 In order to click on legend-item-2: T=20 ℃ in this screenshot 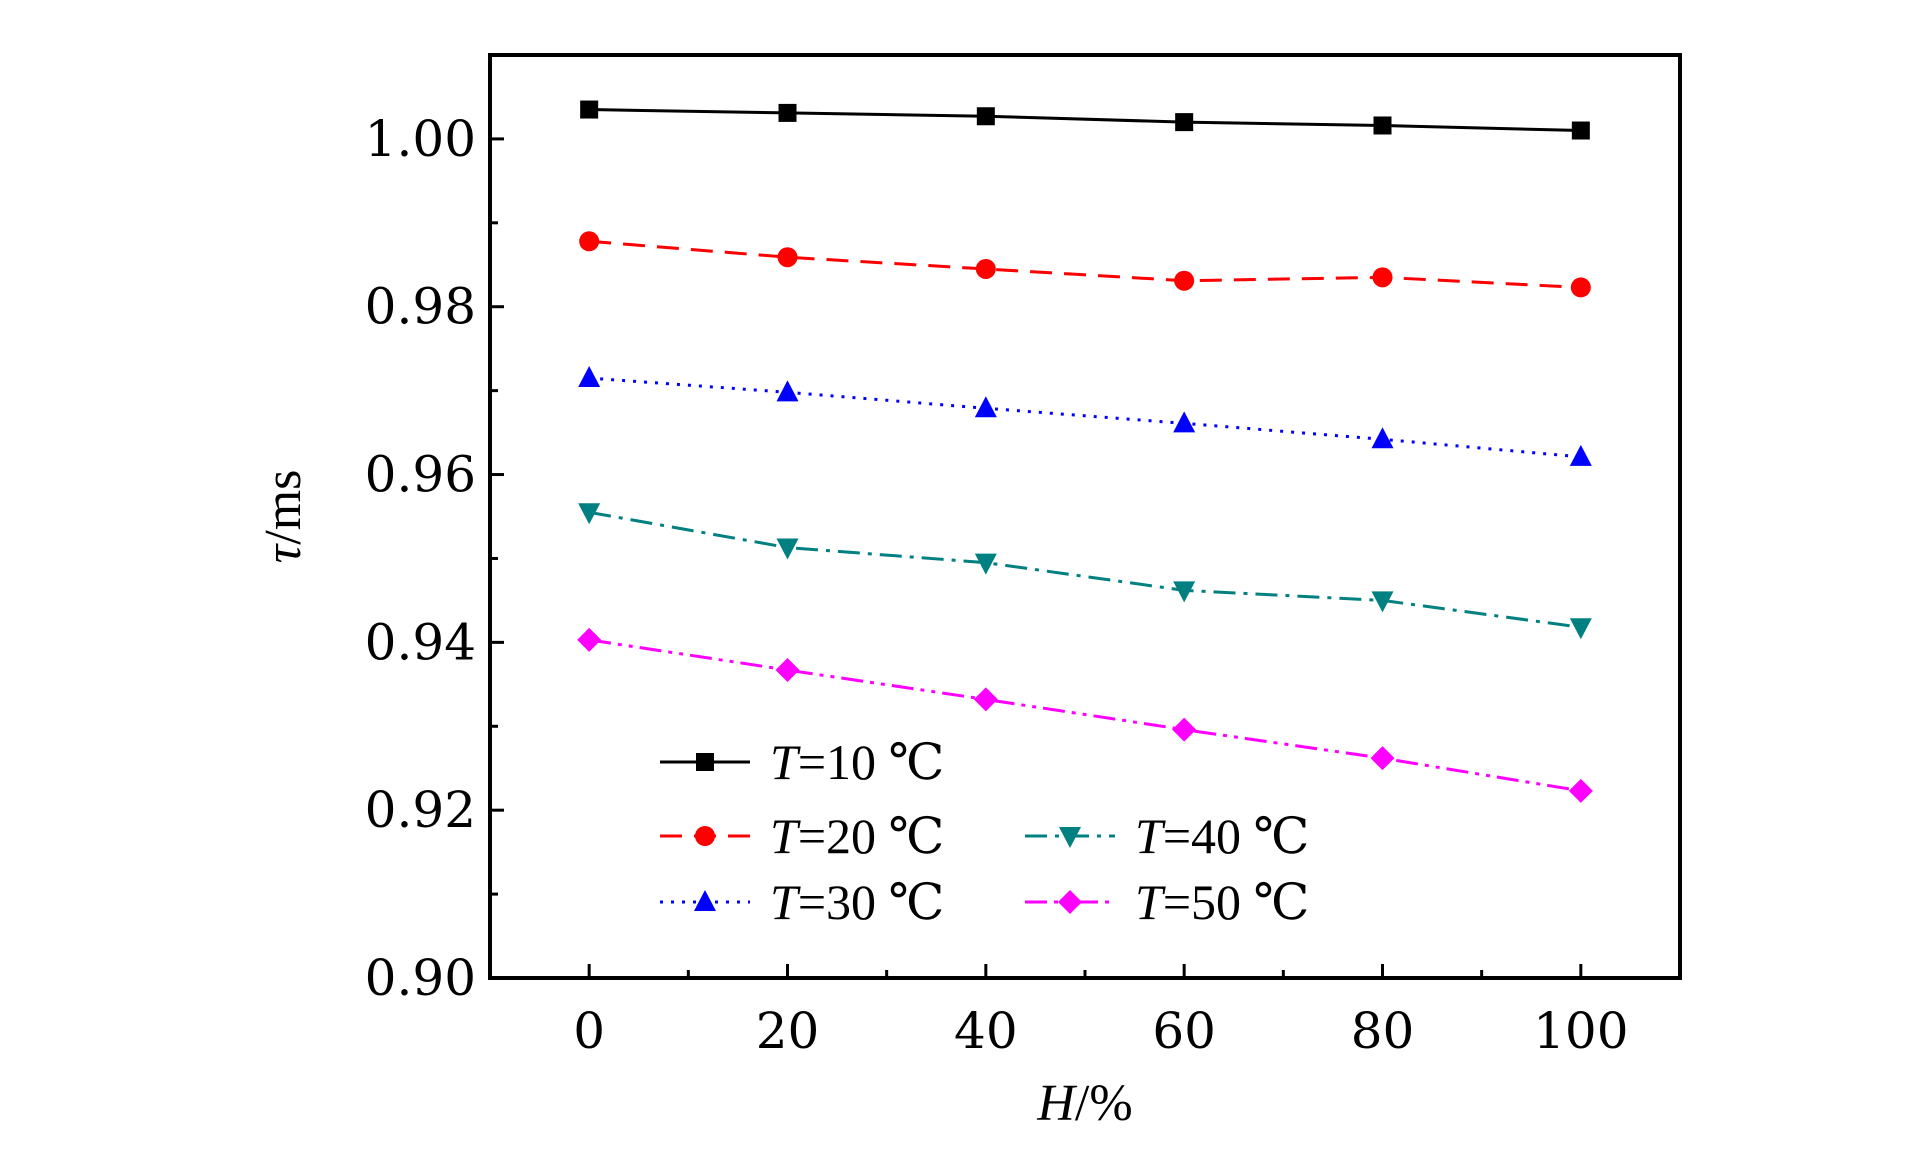, I will do `click(802, 836)`.